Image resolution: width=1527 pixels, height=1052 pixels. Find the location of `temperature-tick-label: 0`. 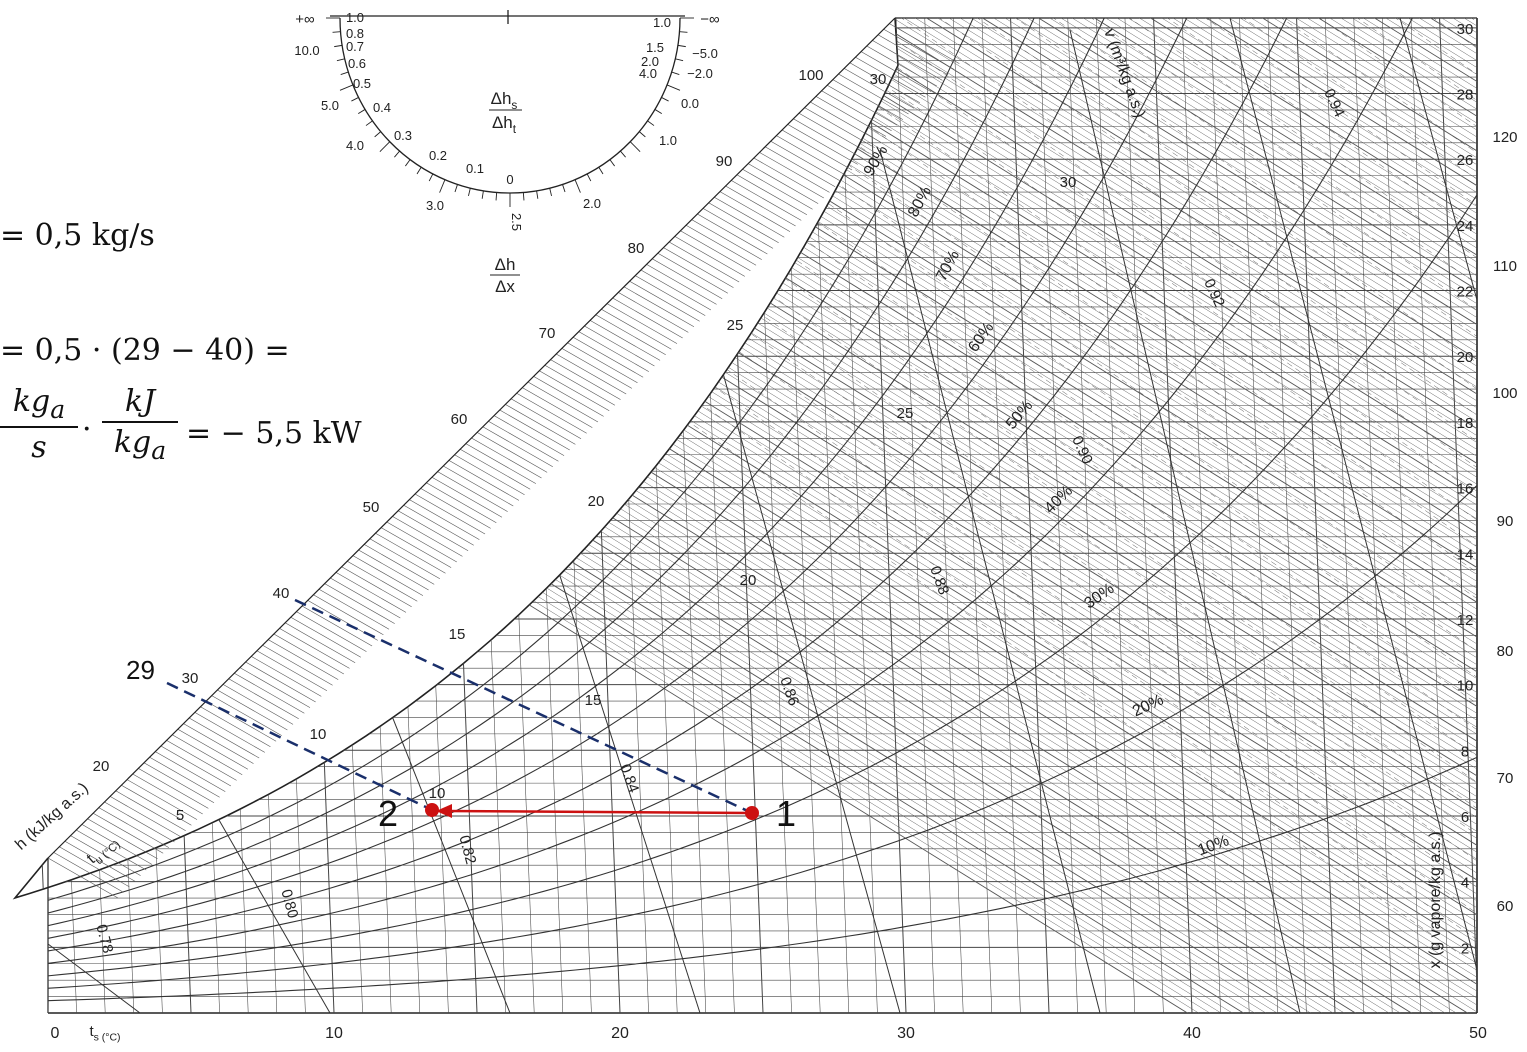

temperature-tick-label: 0 is located at coordinates (55, 1033).